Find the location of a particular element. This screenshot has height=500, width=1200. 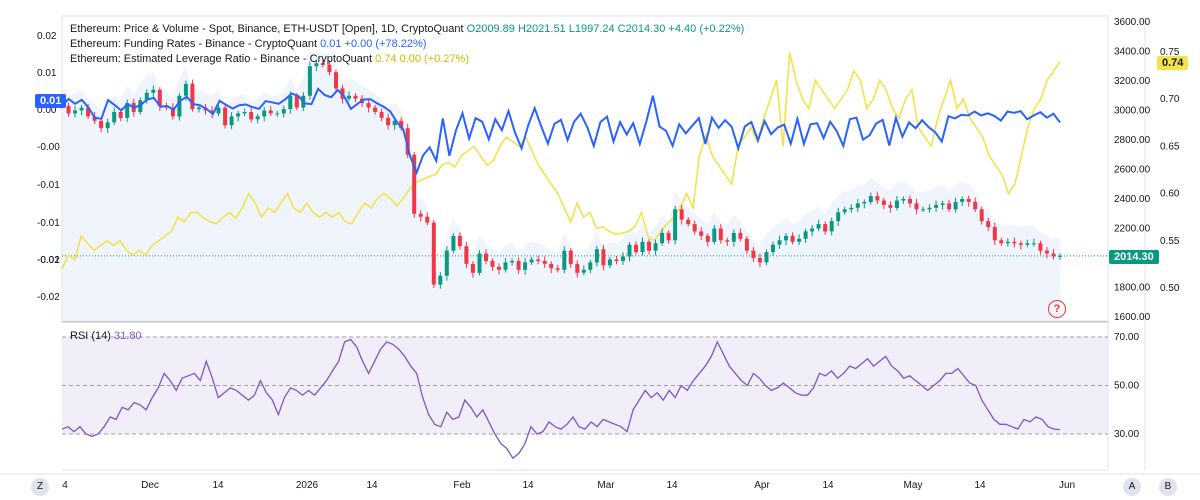

time-axis-tick: Apr is located at coordinates (762, 485).